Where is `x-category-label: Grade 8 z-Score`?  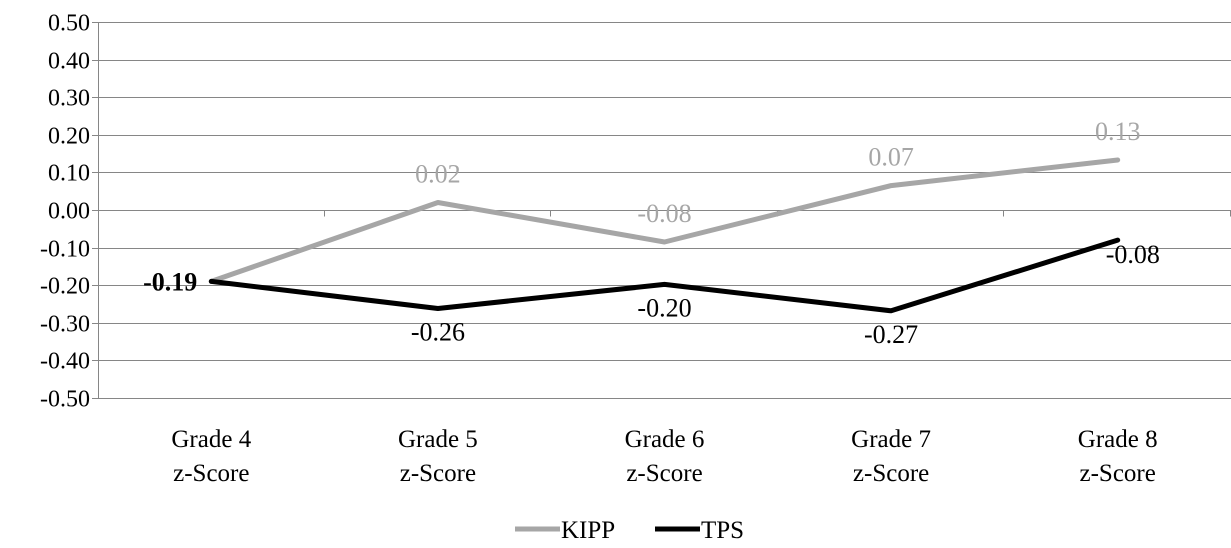 x-category-label: Grade 8 z-Score is located at coordinates (1118, 456).